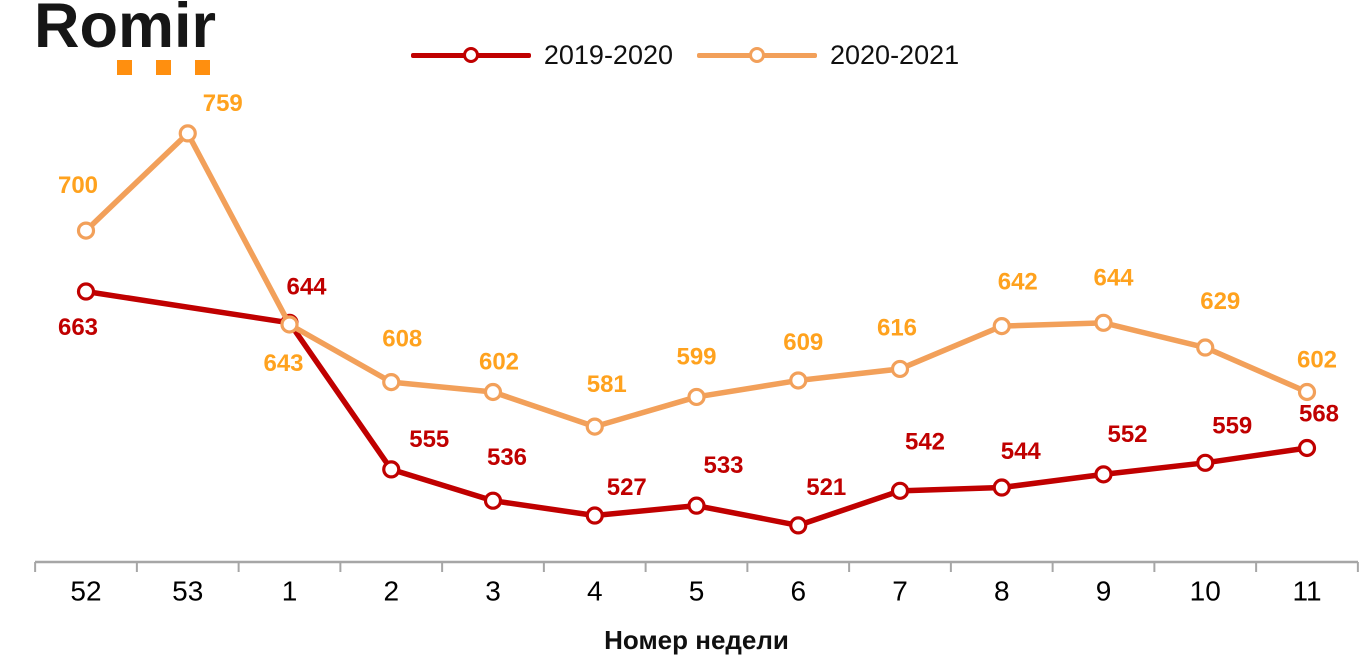 This screenshot has height=670, width=1370. What do you see at coordinates (723, 465) in the screenshot?
I see `data-label-2019-2020: 533` at bounding box center [723, 465].